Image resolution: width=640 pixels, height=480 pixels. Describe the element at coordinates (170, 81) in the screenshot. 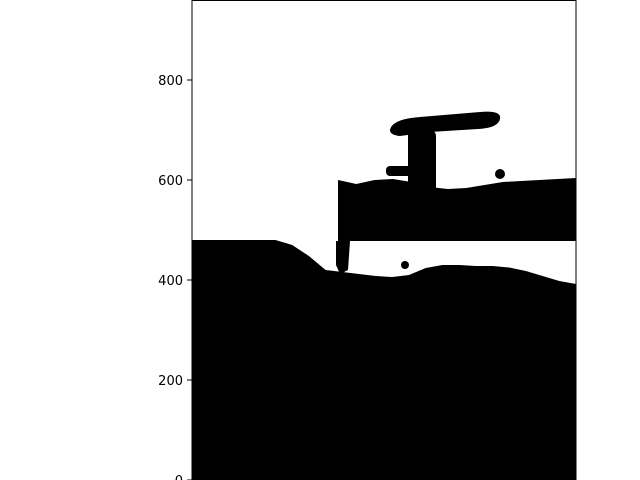

I see `y-tick-label: 800` at that location.